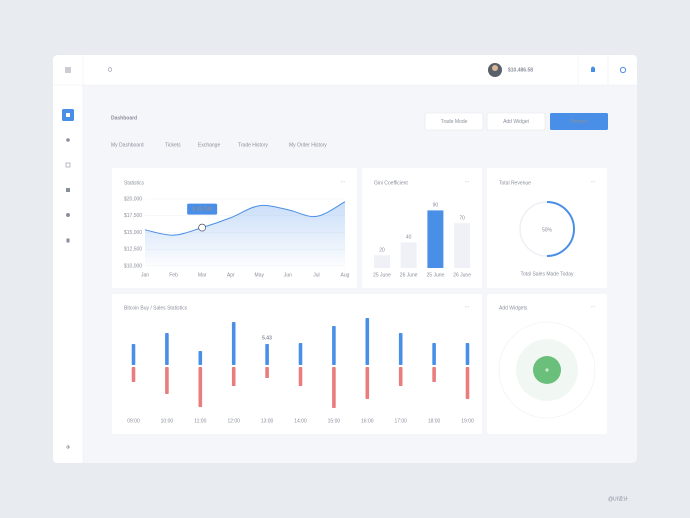 The width and height of the screenshot is (690, 518). What do you see at coordinates (133, 421) in the screenshot?
I see `x-tick-label: 09:00` at bounding box center [133, 421].